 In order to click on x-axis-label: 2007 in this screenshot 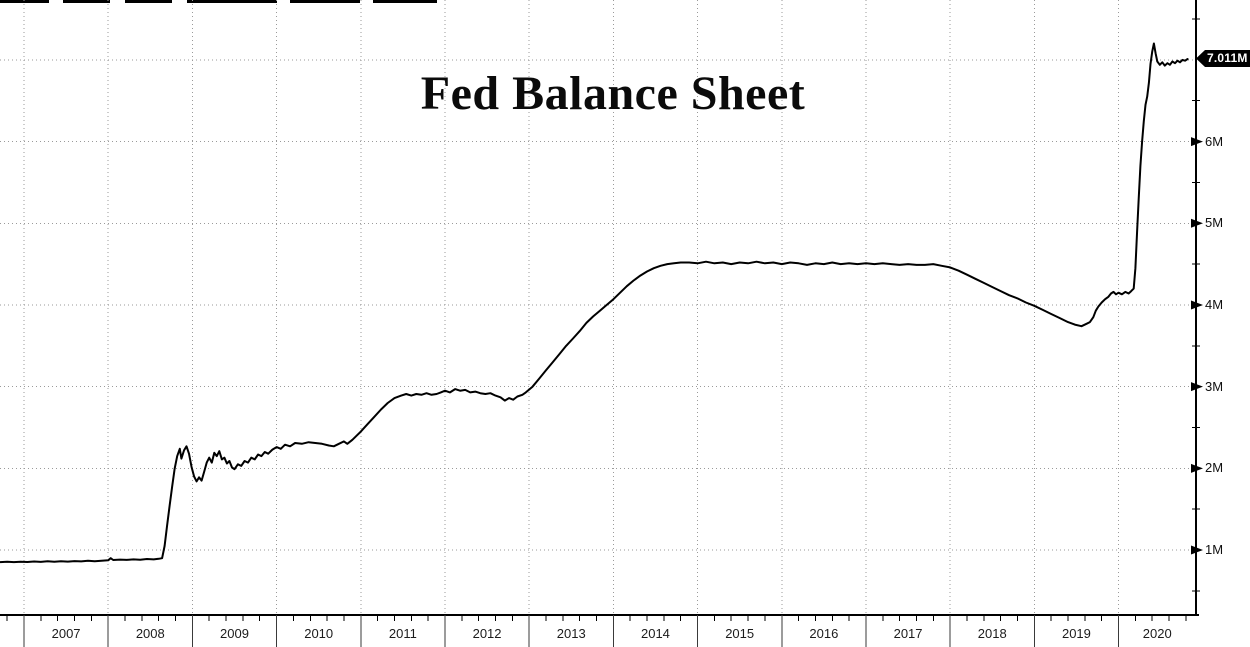, I will do `click(66, 633)`.